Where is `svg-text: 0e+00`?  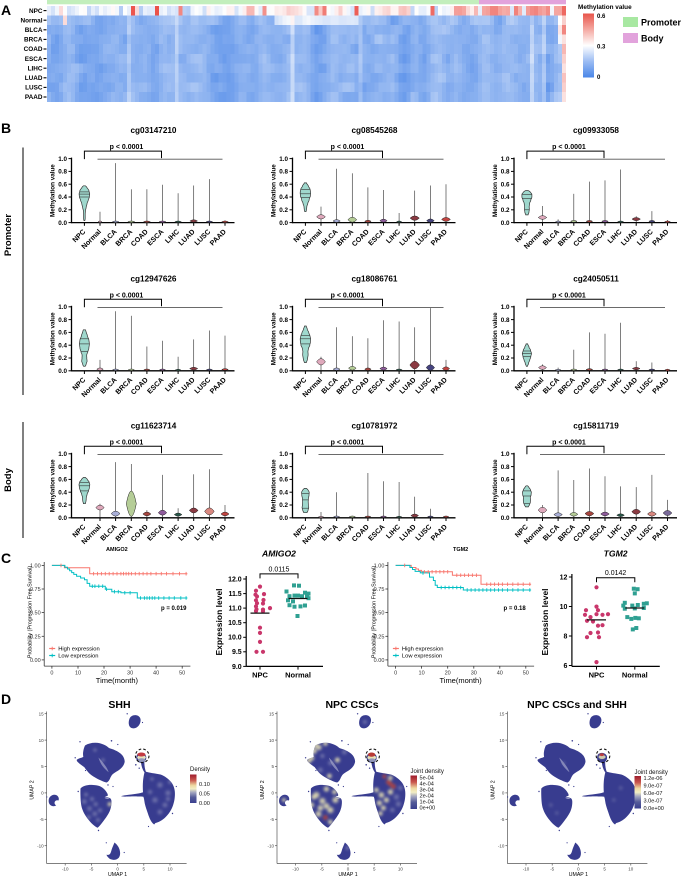 svg-text: 0e+00 is located at coordinates (428, 809).